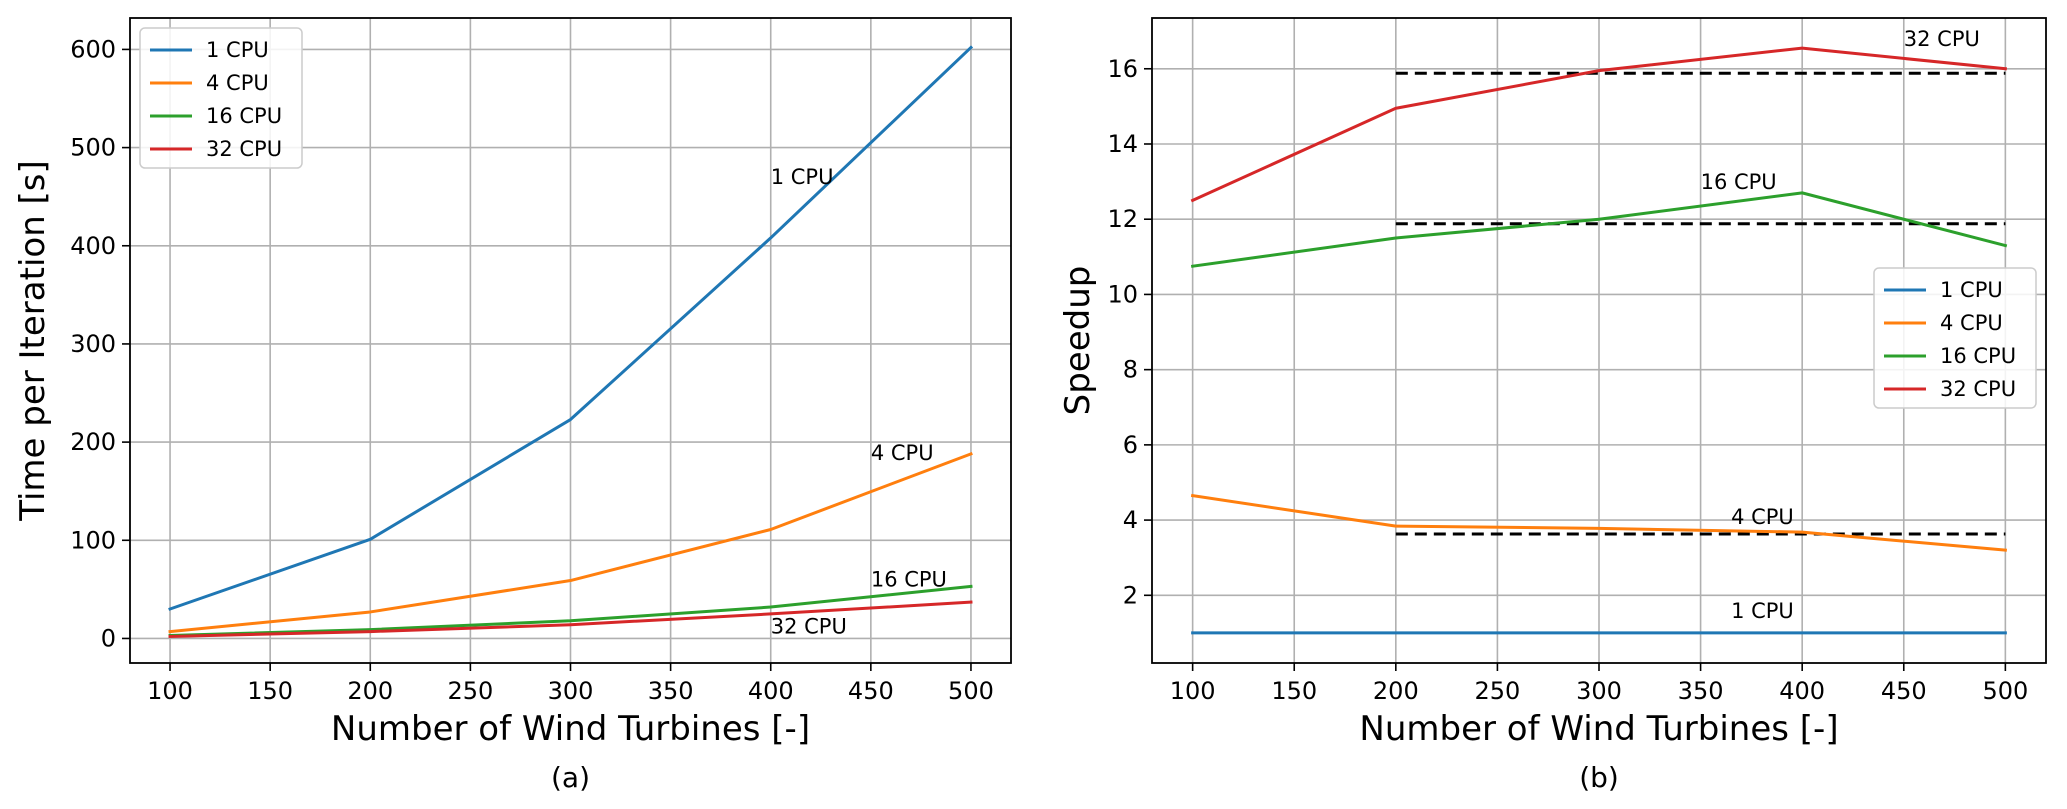 The image size is (2067, 809). Describe the element at coordinates (237, 50) in the screenshot. I see `chart-a-legend-label-0: 1 CPU` at that location.